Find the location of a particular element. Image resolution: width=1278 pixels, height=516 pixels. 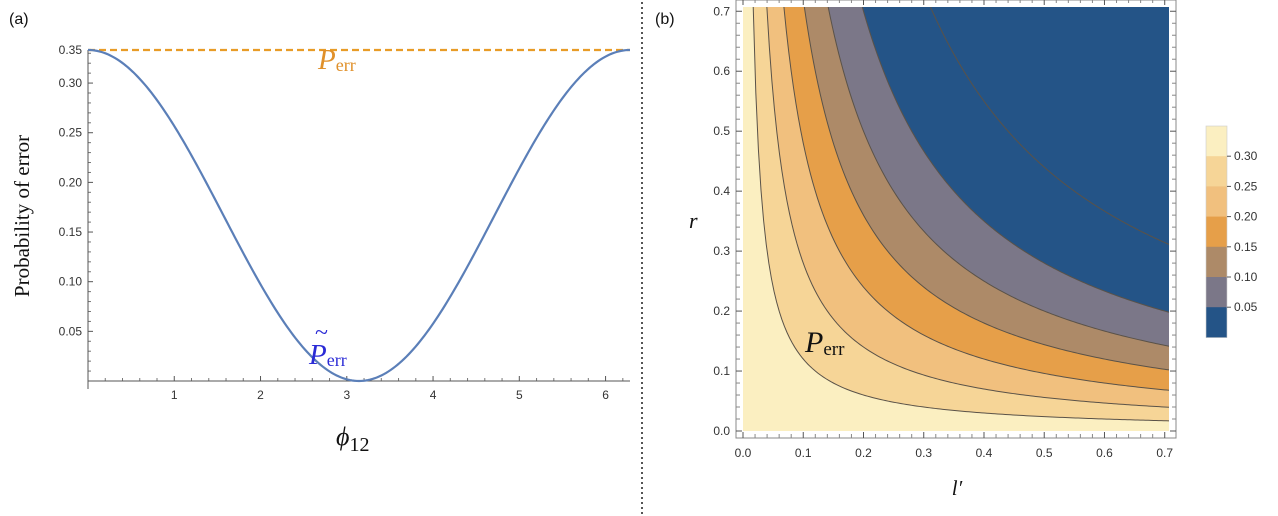

chart-b-band is located at coordinates (1049, 126).